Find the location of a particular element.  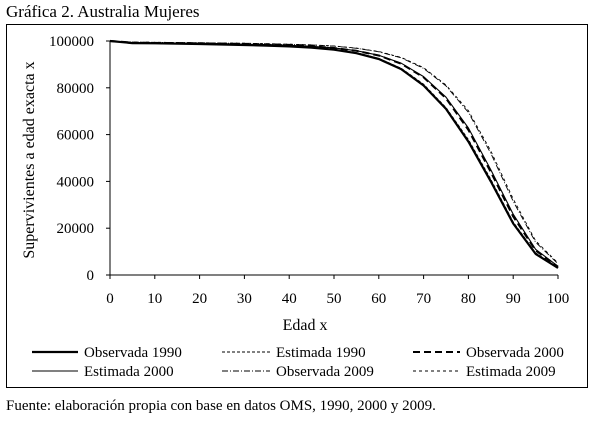

legend-label-3: Observada 2000 is located at coordinates (515, 353).